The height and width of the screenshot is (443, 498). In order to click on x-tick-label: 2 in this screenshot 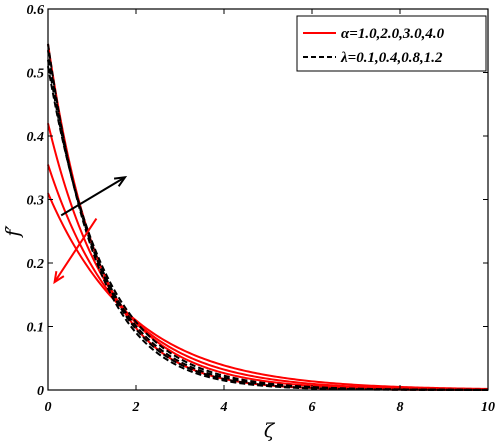, I will do `click(136, 407)`.